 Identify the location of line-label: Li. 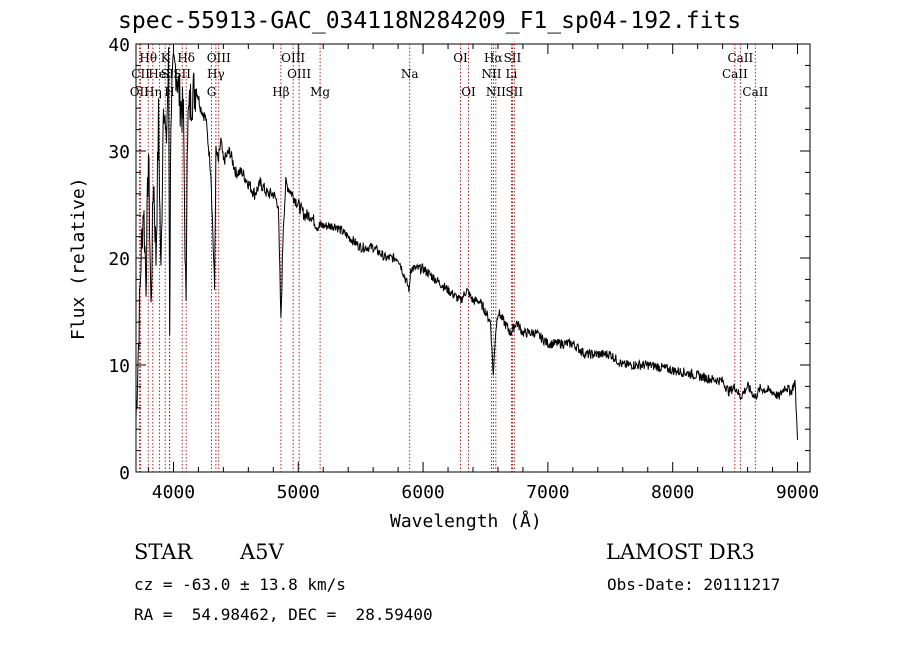
(512, 74).